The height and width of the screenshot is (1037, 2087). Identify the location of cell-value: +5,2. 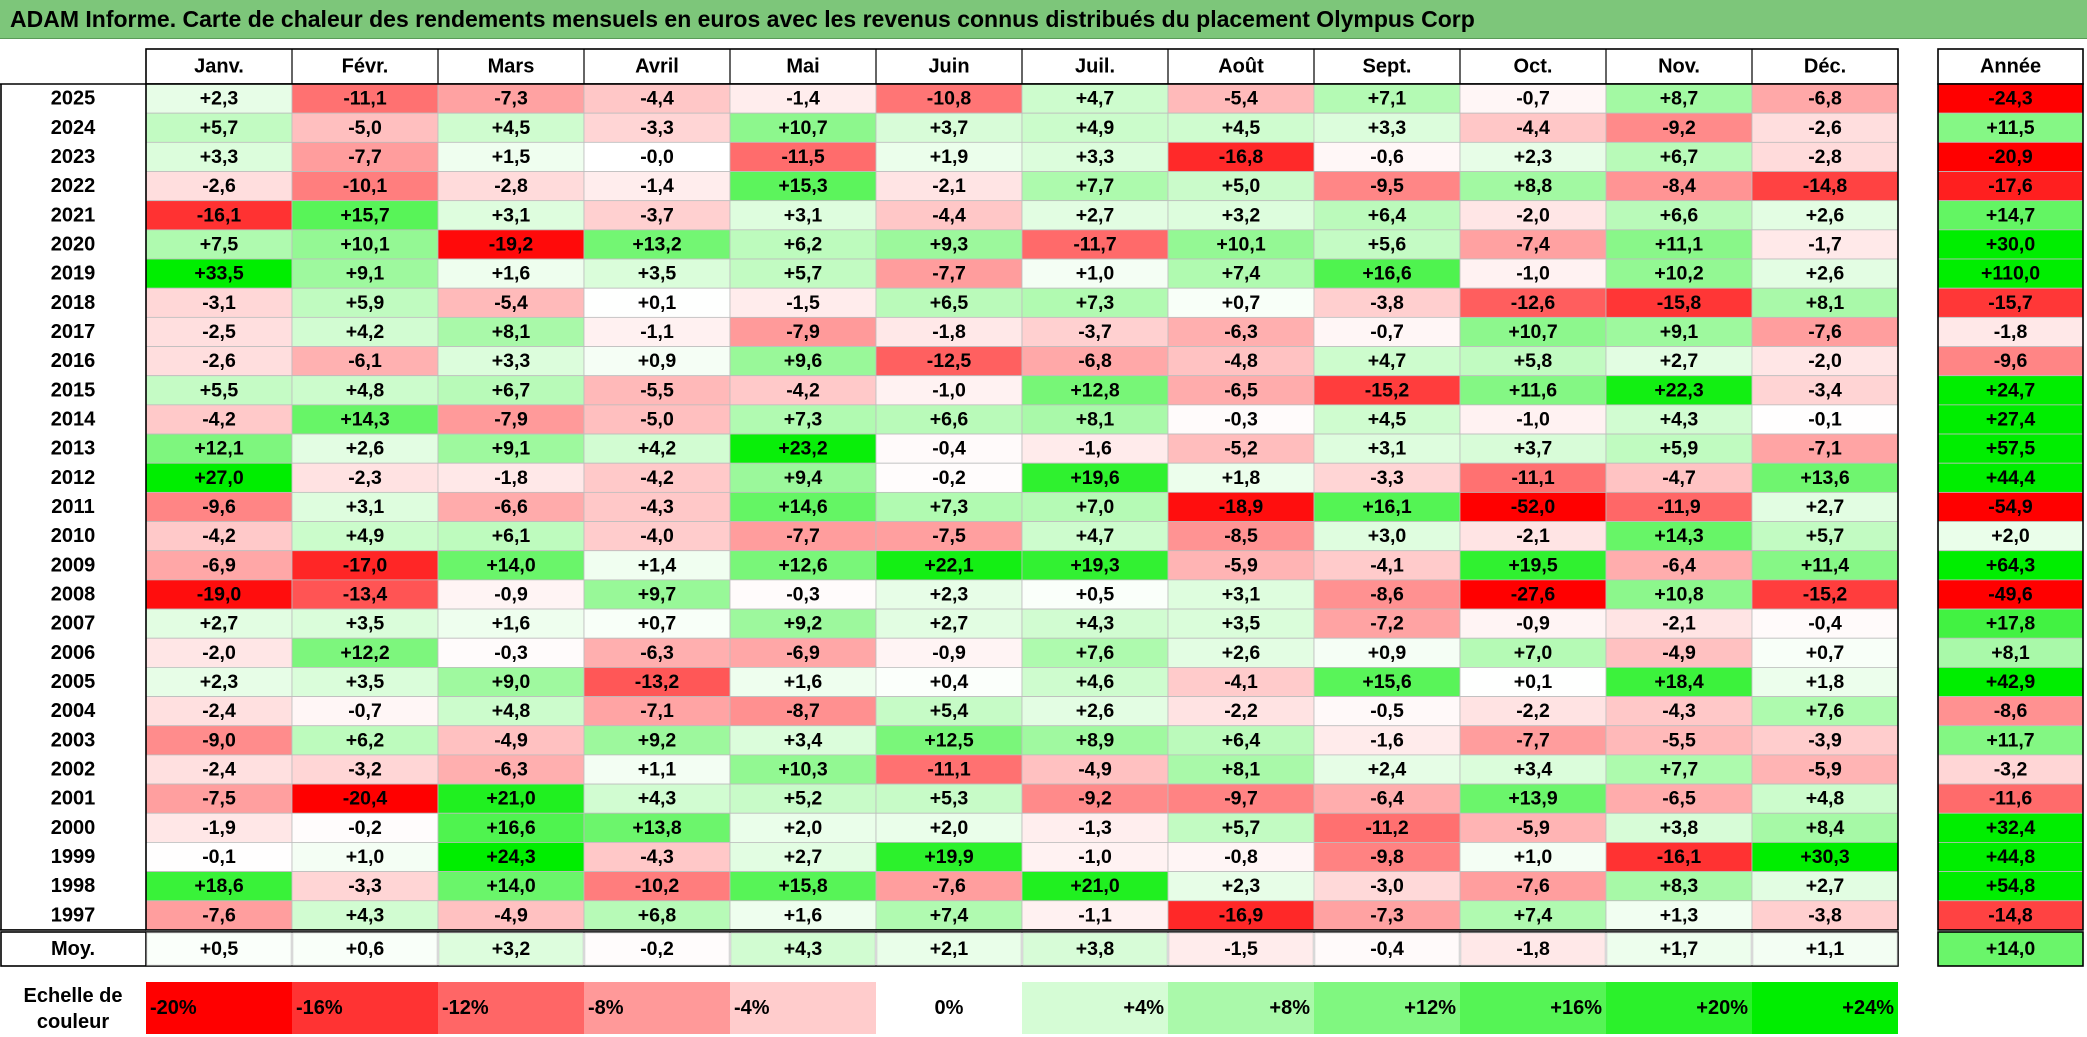
(803, 799).